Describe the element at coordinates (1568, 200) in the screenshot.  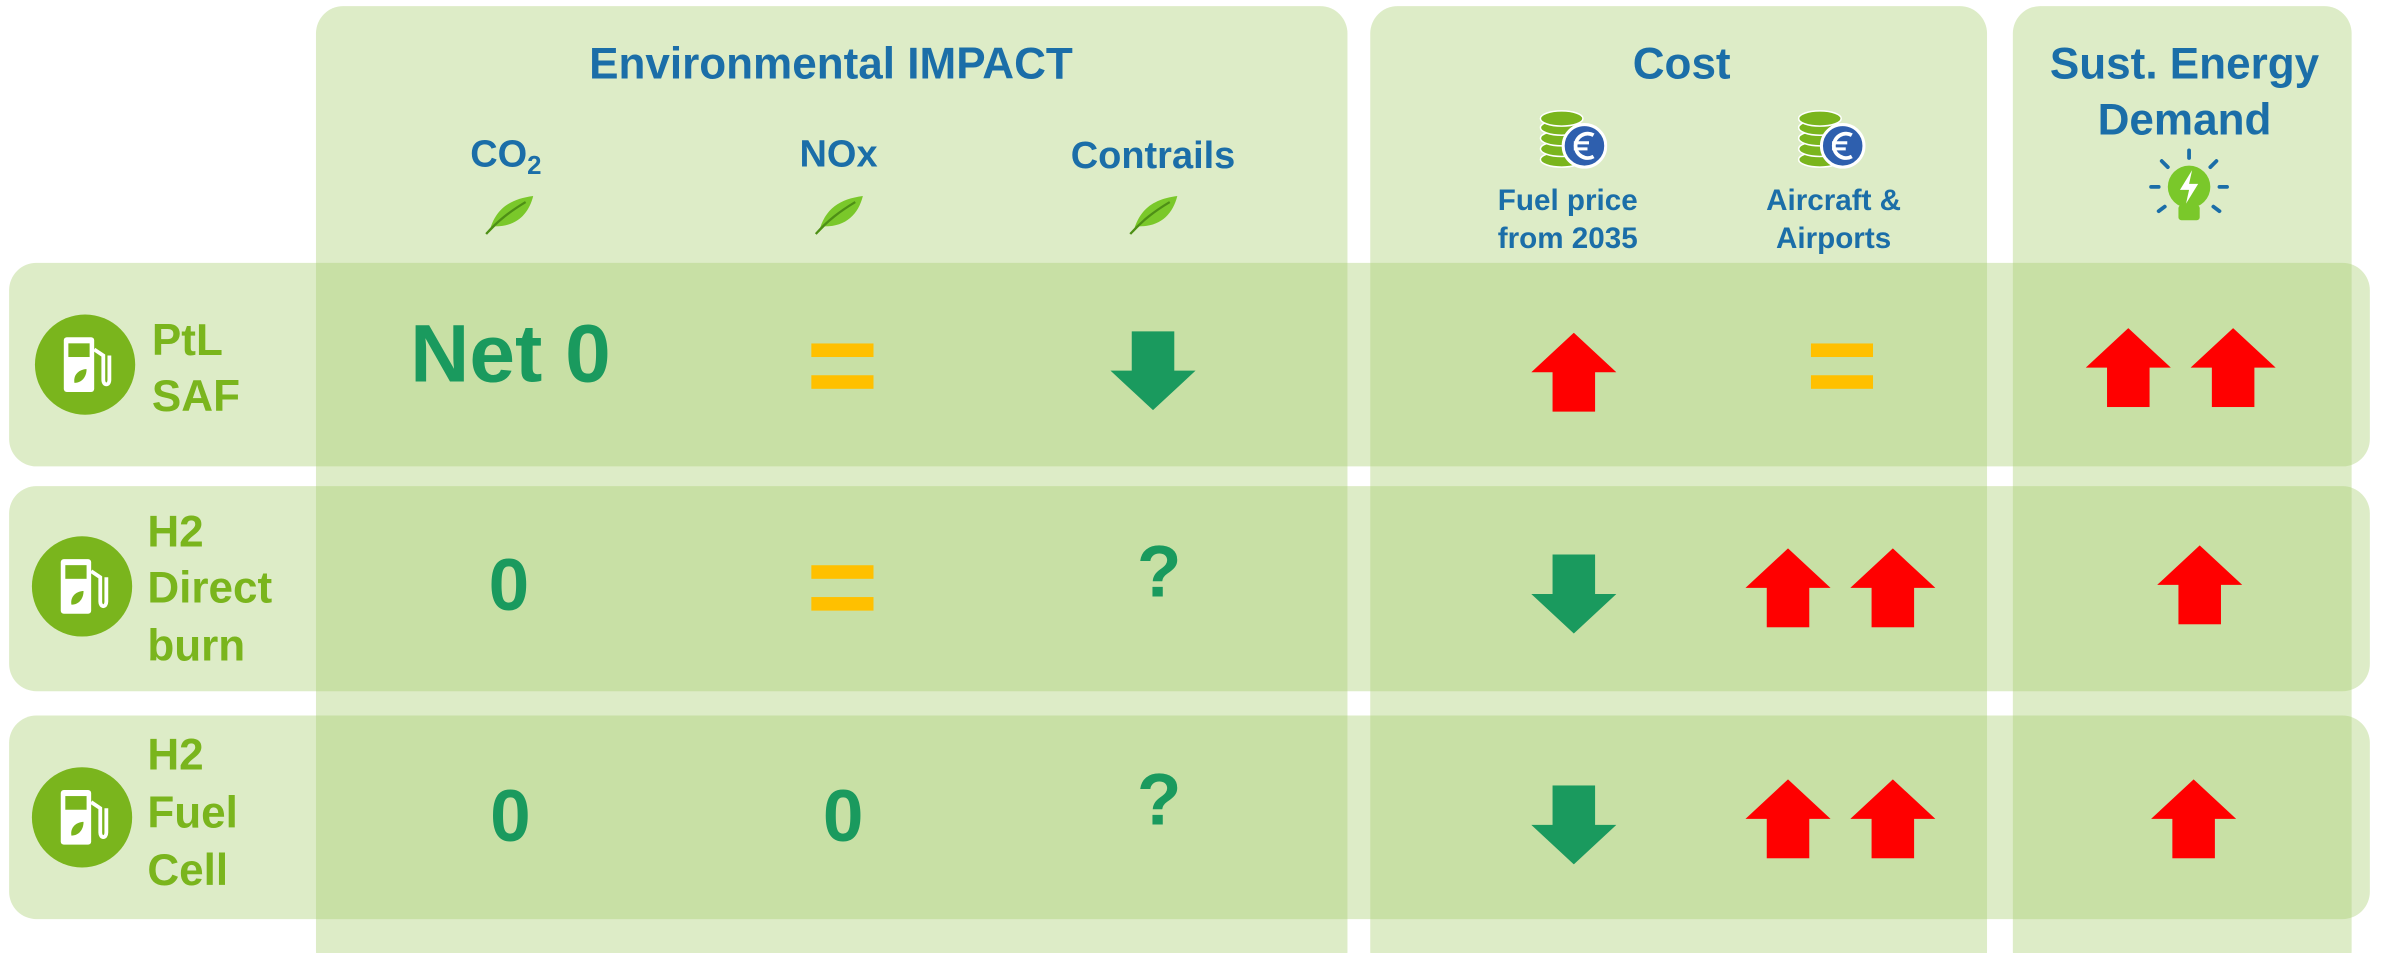
I see `column-header: Fuel price` at that location.